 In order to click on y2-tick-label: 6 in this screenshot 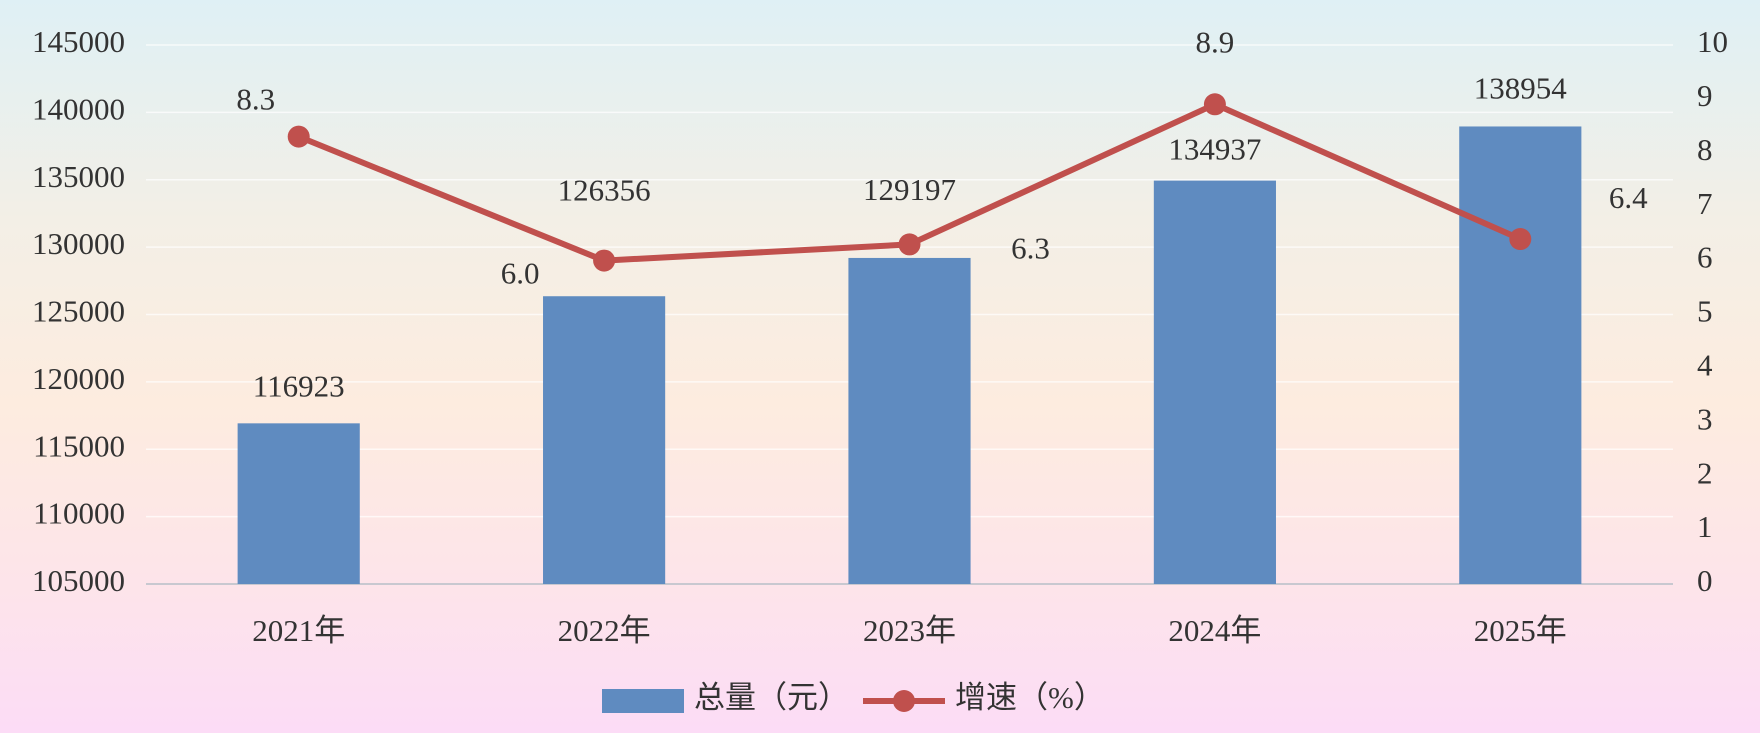, I will do `click(1705, 257)`.